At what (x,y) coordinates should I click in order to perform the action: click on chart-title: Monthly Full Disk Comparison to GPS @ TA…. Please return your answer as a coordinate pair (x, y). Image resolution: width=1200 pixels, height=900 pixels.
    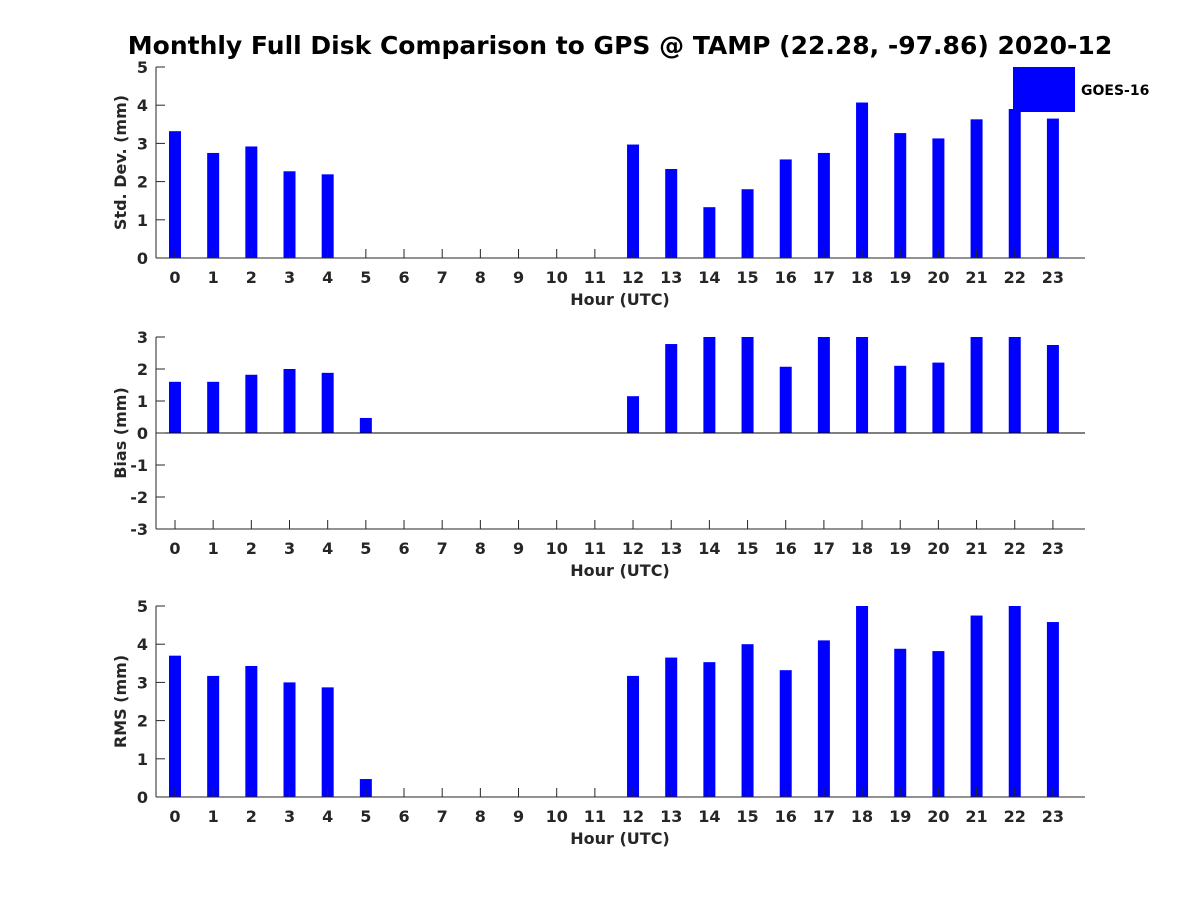
    Looking at the image, I should click on (620, 45).